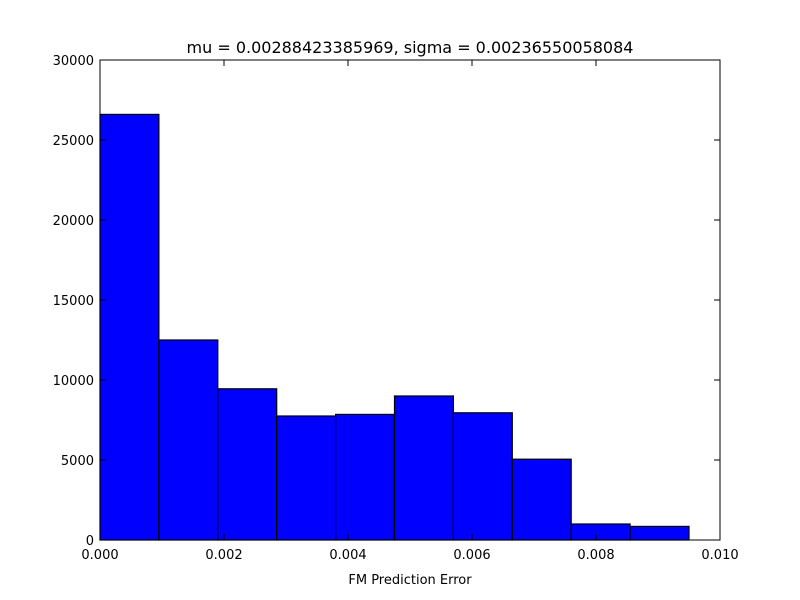 The width and height of the screenshot is (800, 600). Describe the element at coordinates (410, 580) in the screenshot. I see `x-axis-label: FM Prediction Error` at that location.